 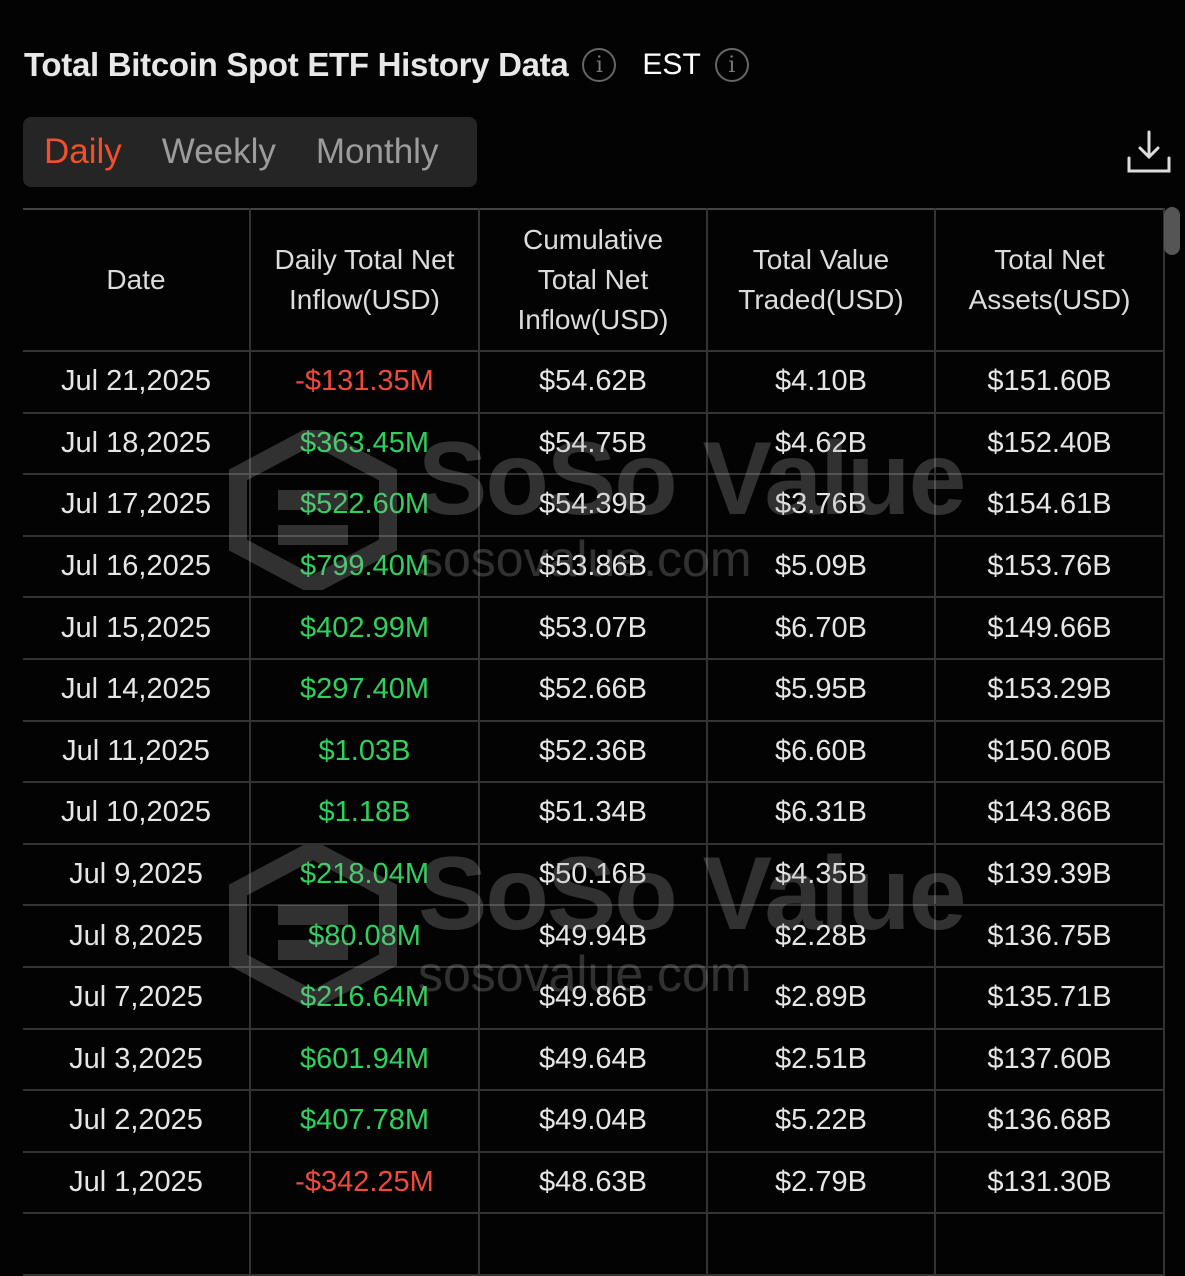 What do you see at coordinates (1049, 1121) in the screenshot?
I see `table-cell: $136.68B` at bounding box center [1049, 1121].